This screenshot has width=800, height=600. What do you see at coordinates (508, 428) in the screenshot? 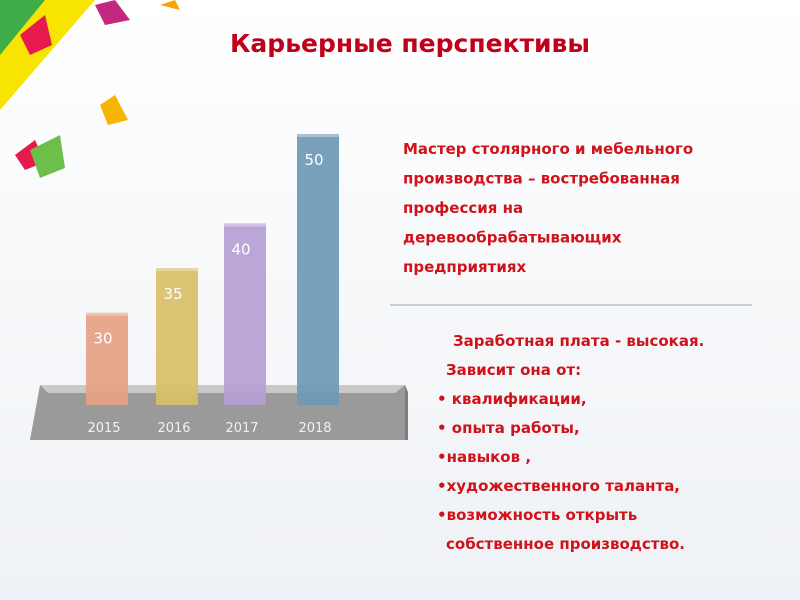
I see `salary-line: • опыта работы,` at bounding box center [508, 428].